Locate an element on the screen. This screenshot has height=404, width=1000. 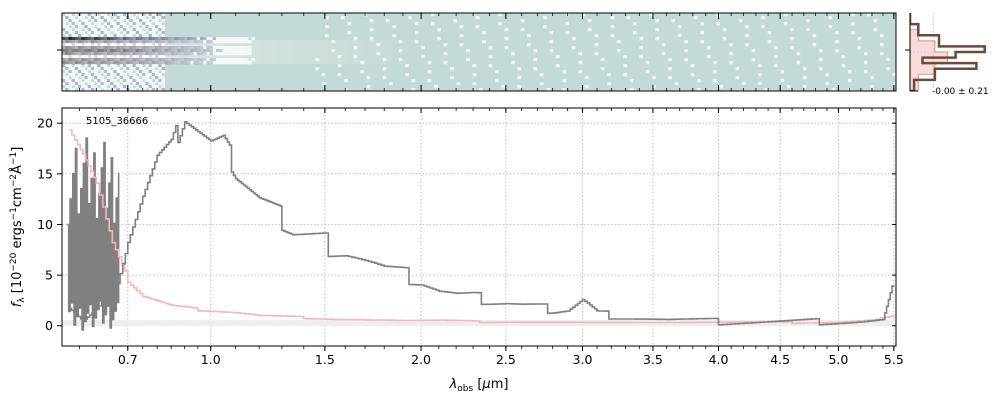
y-tick-label: 20 is located at coordinates (45, 123).